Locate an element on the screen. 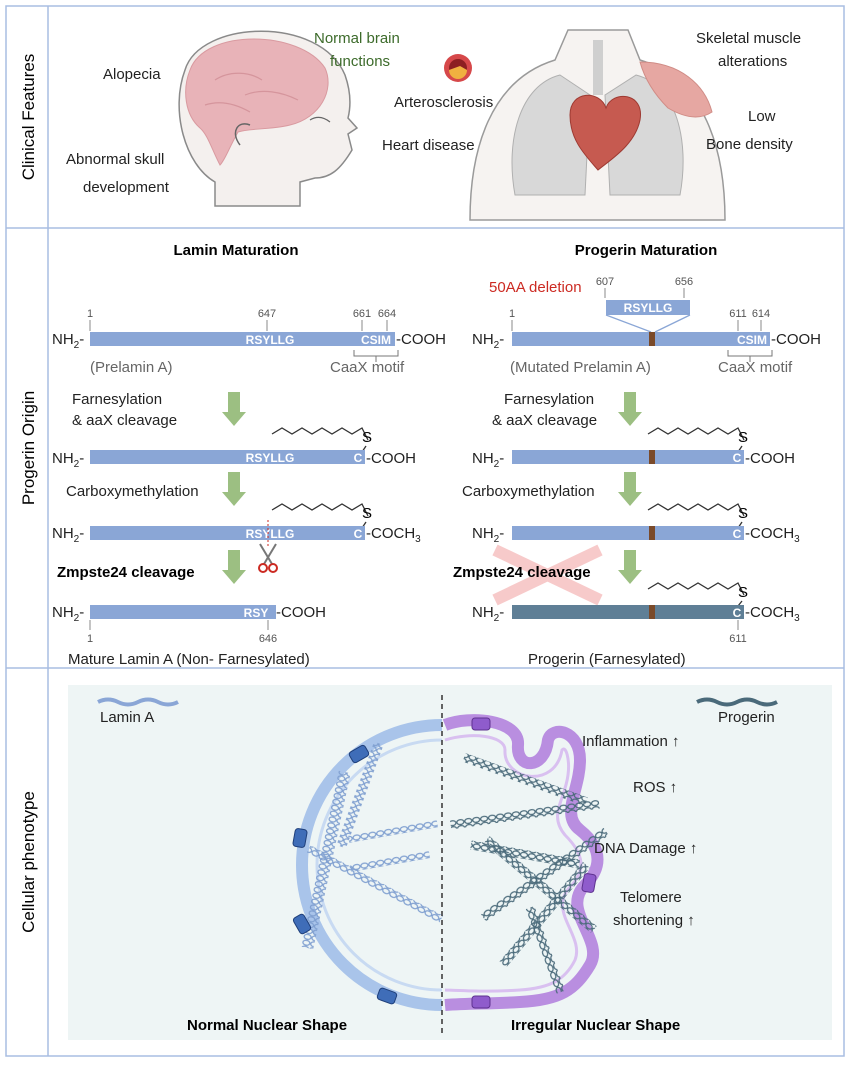  svg-text: CSIM is located at coordinates (752, 340).